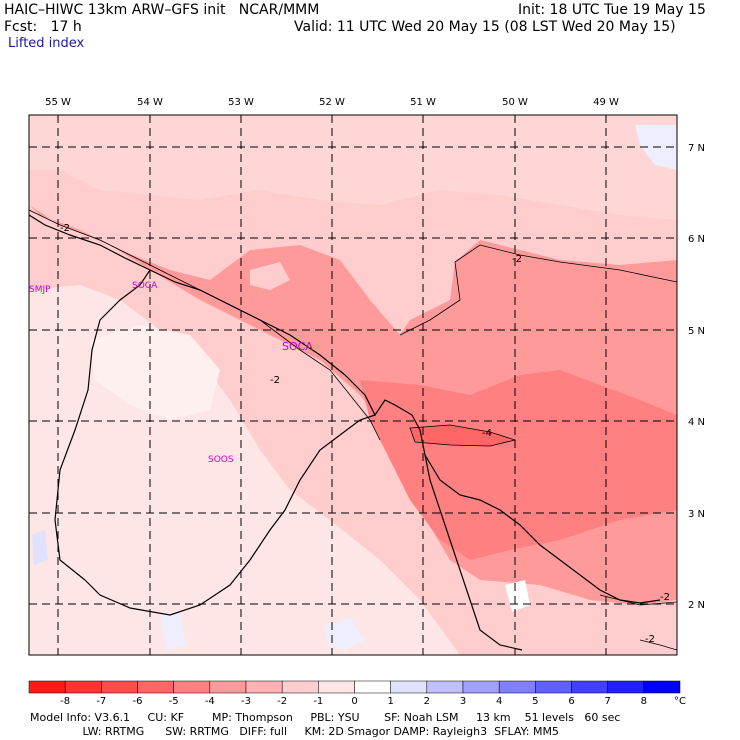 Image resolution: width=740 pixels, height=740 pixels. Describe the element at coordinates (221, 460) in the screenshot. I see `station-soos: SOOS` at that location.